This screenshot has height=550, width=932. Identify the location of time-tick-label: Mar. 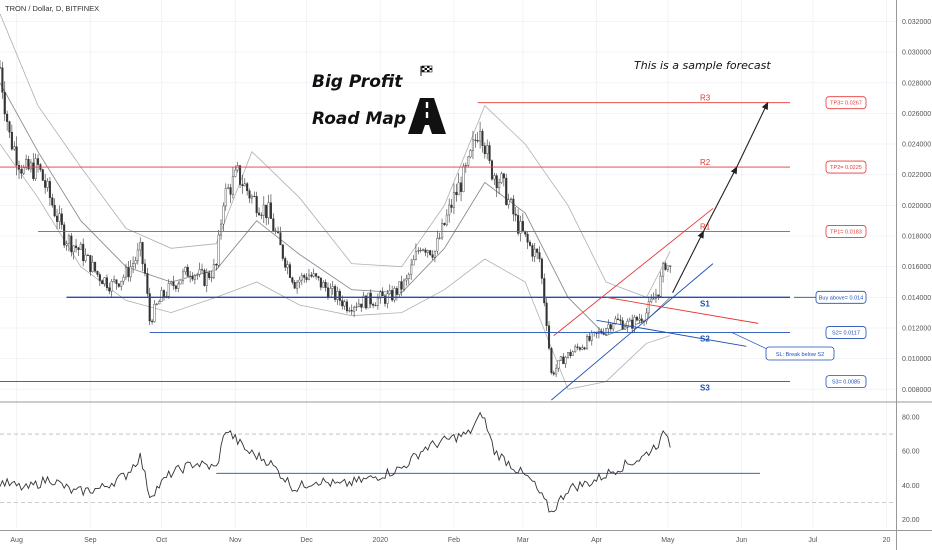
(523, 540).